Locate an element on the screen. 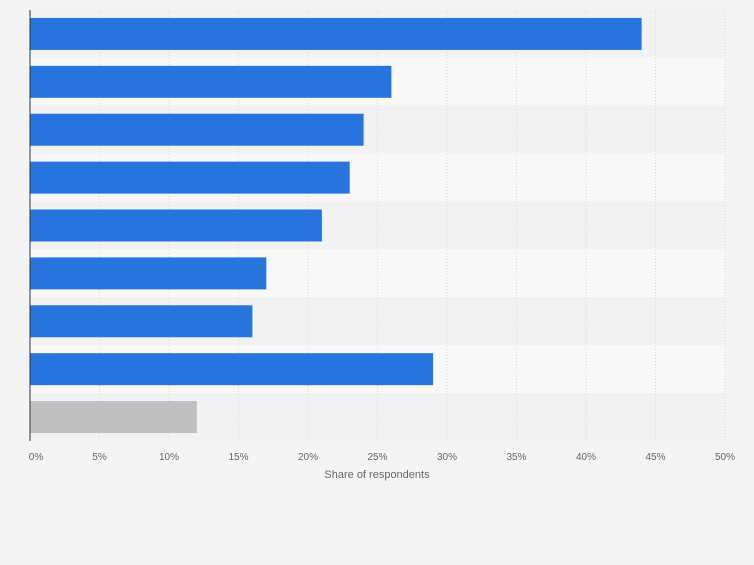 Image resolution: width=754 pixels, height=565 pixels. x-tick-label: 45% is located at coordinates (655, 457).